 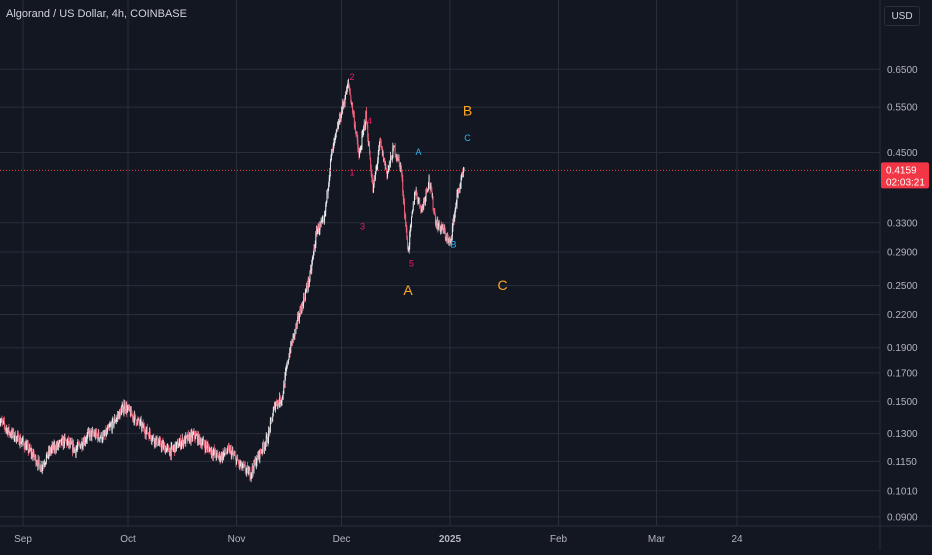 I want to click on price-tick-label: 0.0900, so click(x=902, y=517).